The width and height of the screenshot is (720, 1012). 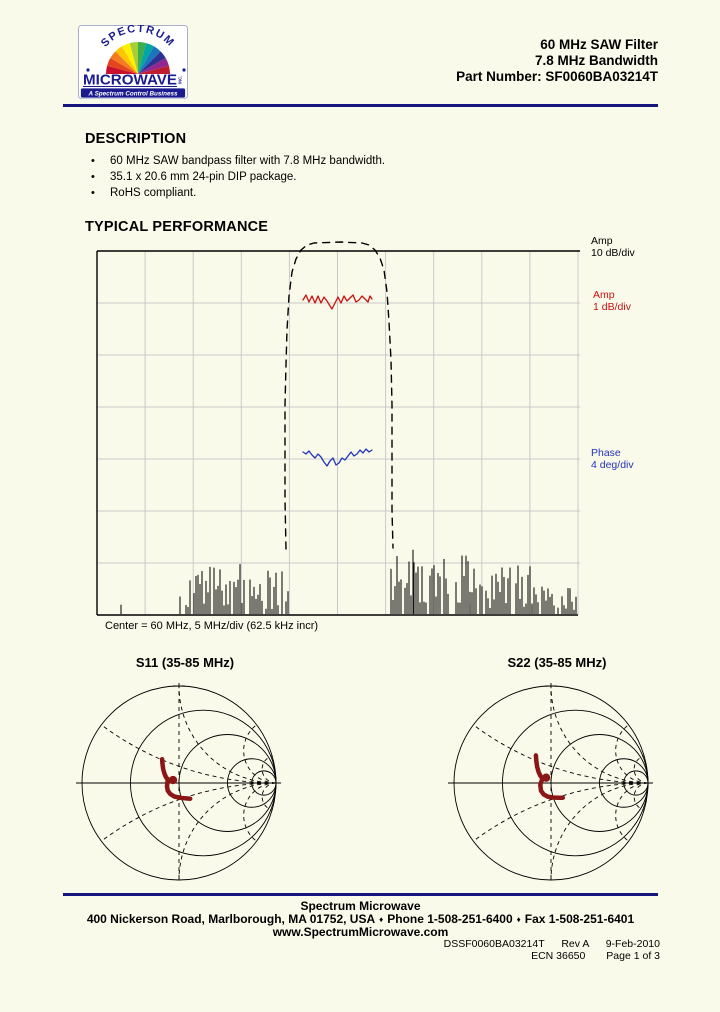 I want to click on title-line-1: 60 MHz SAW Filter, so click(x=599, y=44).